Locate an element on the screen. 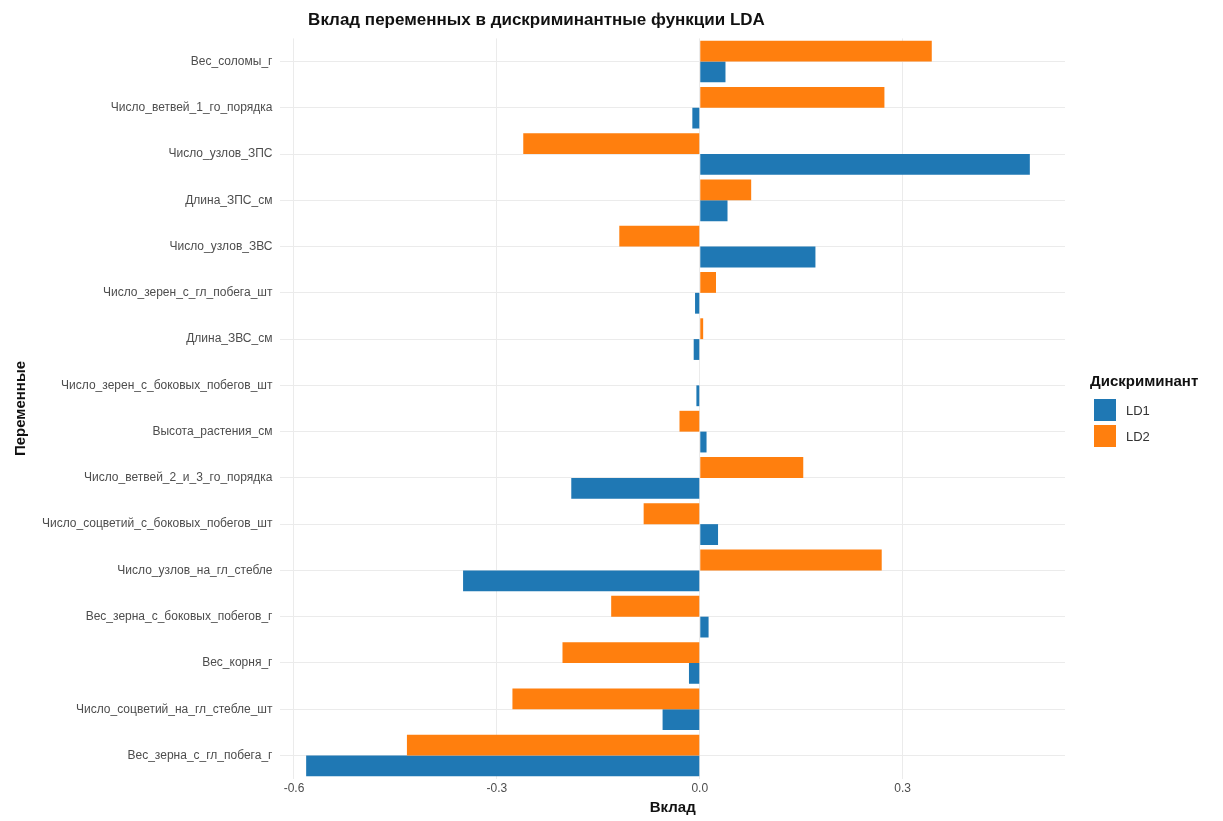 This screenshot has height=821, width=1223. y-axis-title: Переменные is located at coordinates (20, 408).